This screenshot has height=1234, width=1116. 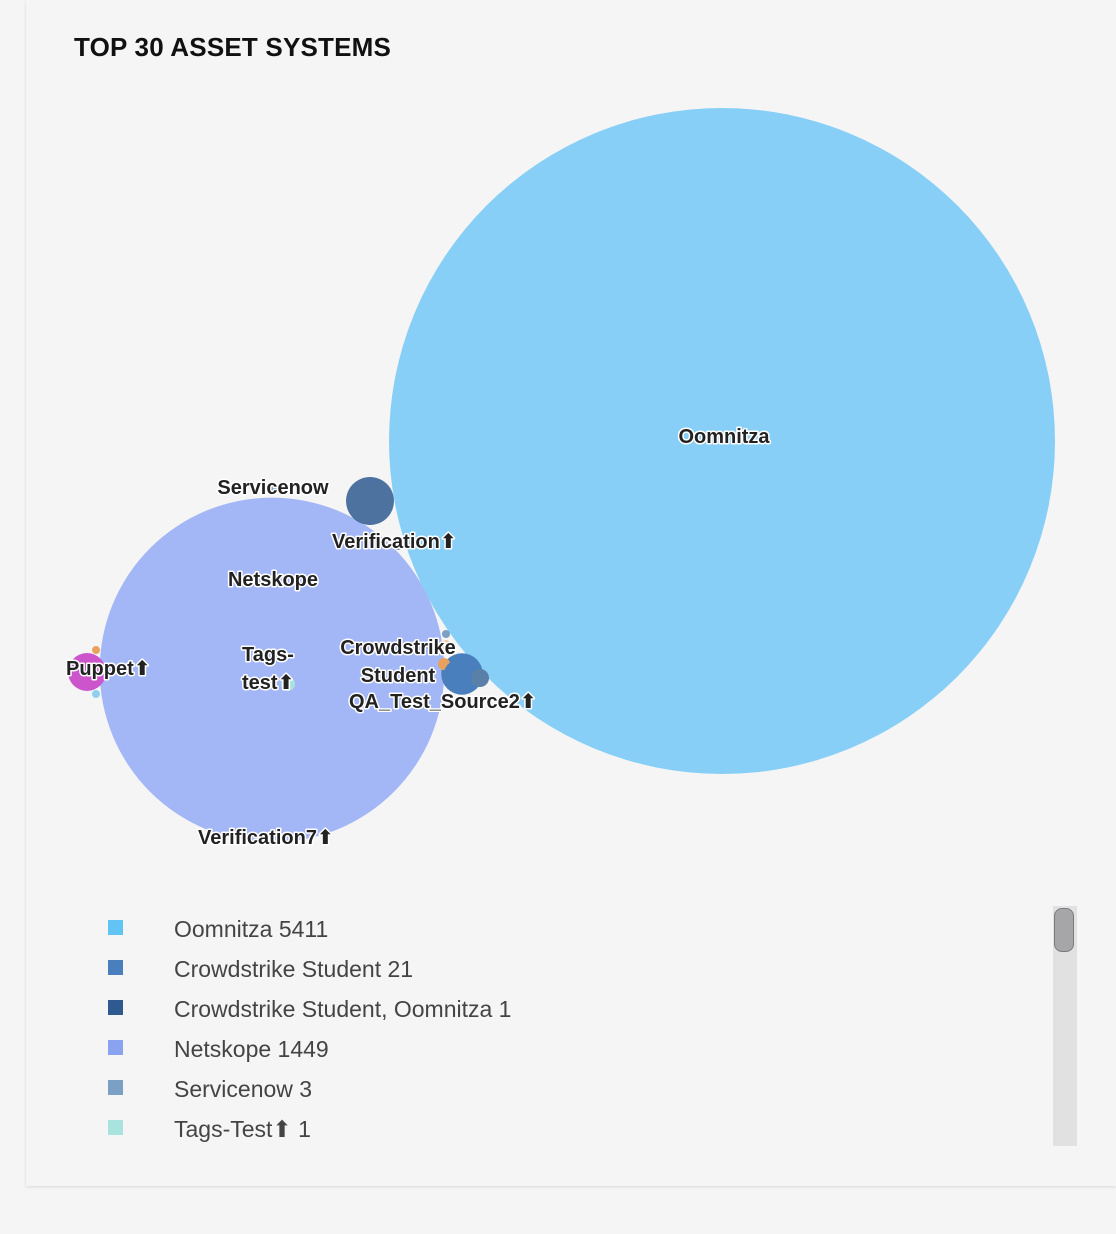 What do you see at coordinates (558, 1010) in the screenshot?
I see `legend-item: Crowdstrike Student, Oomnitza 1` at bounding box center [558, 1010].